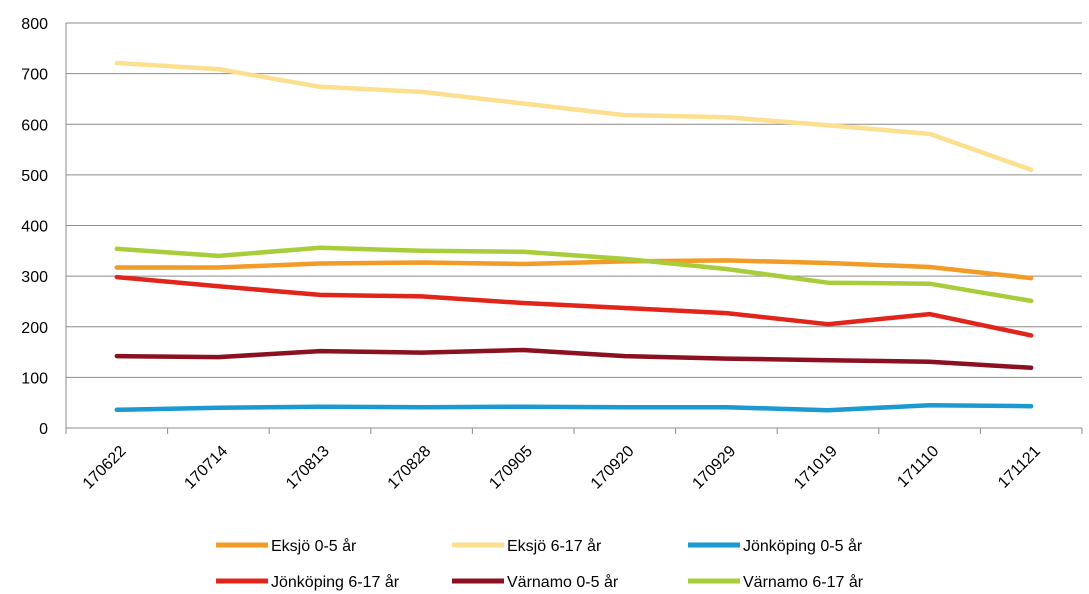  Describe the element at coordinates (918, 467) in the screenshot. I see `x-tick-label: 171110` at that location.